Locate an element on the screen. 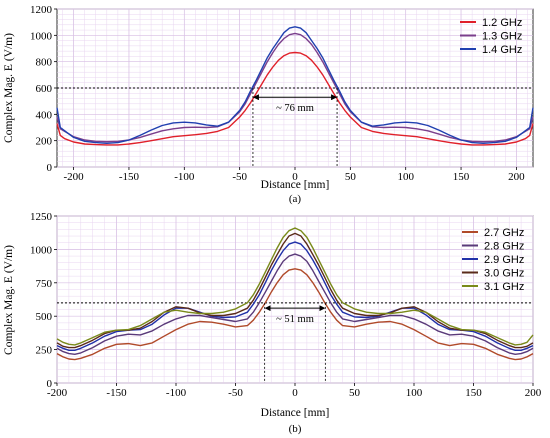 This screenshot has height=438, width=550. legend-label: 1.2 GHz is located at coordinates (502, 23).